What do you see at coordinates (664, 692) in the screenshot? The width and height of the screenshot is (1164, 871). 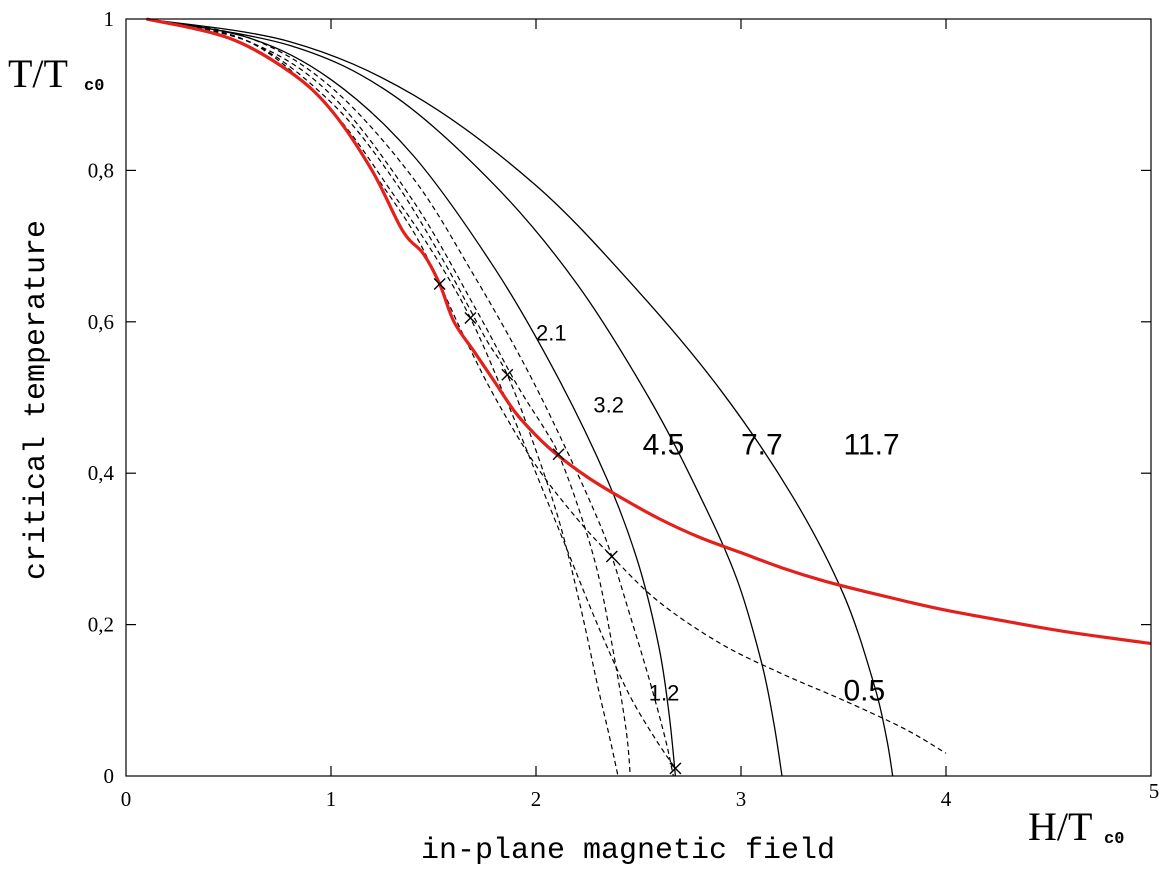 I see `curve-label: 1.2` at bounding box center [664, 692].